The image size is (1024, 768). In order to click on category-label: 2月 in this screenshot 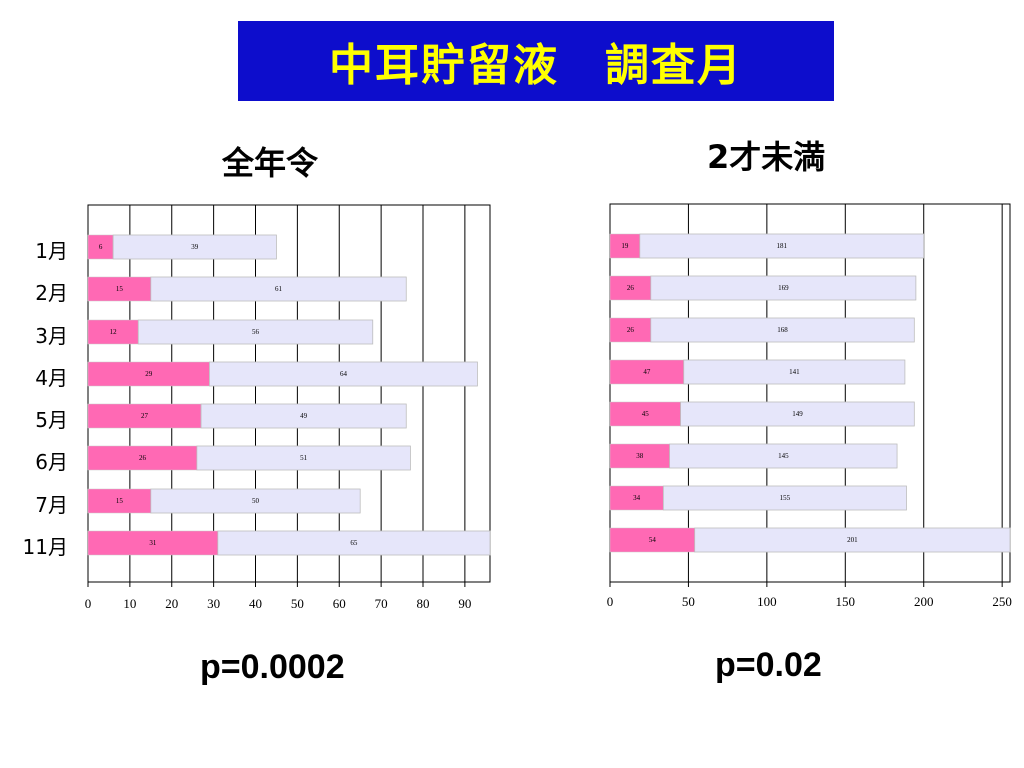, I will do `click(51, 293)`.